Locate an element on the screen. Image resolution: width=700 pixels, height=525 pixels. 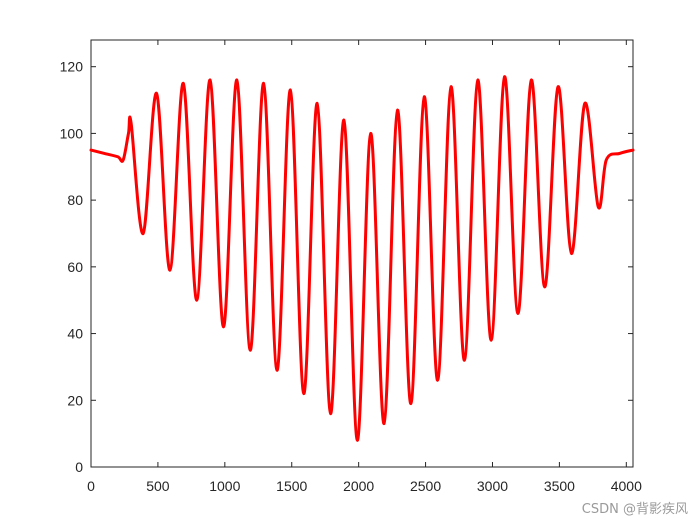
y-tick-label: 40 is located at coordinates (75, 334).